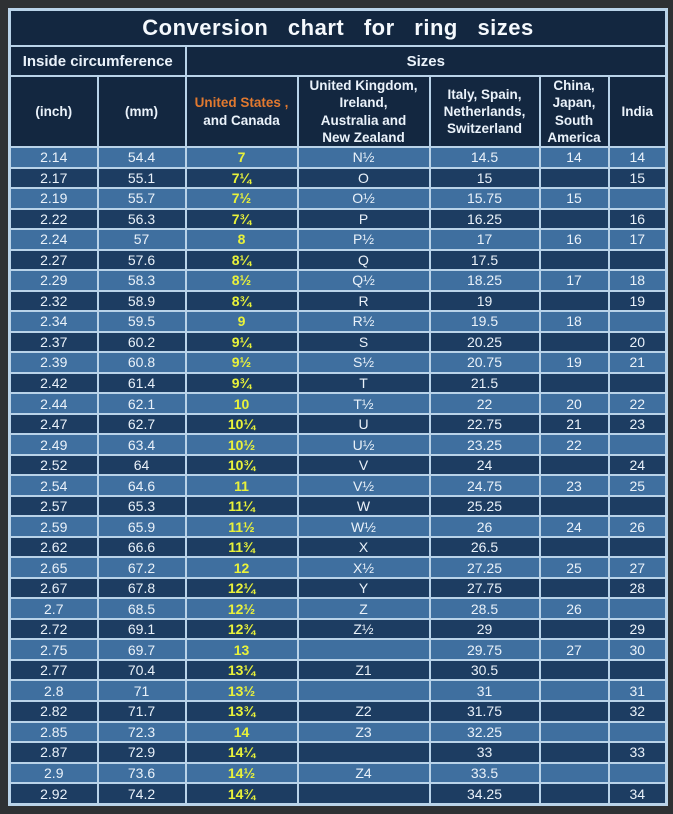 Image resolution: width=673 pixels, height=814 pixels. I want to click on col-header-india: India, so click(637, 111).